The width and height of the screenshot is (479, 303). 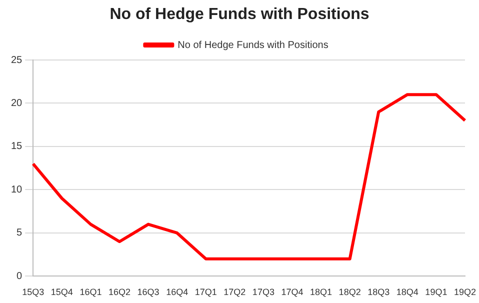 What do you see at coordinates (19, 276) in the screenshot?
I see `y-tick-label: 0` at bounding box center [19, 276].